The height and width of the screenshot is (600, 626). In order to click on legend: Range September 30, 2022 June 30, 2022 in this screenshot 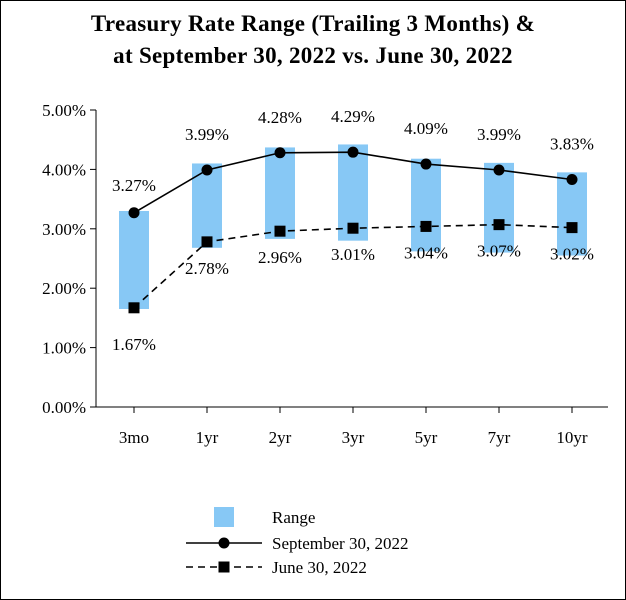, I will do `click(297, 542)`.